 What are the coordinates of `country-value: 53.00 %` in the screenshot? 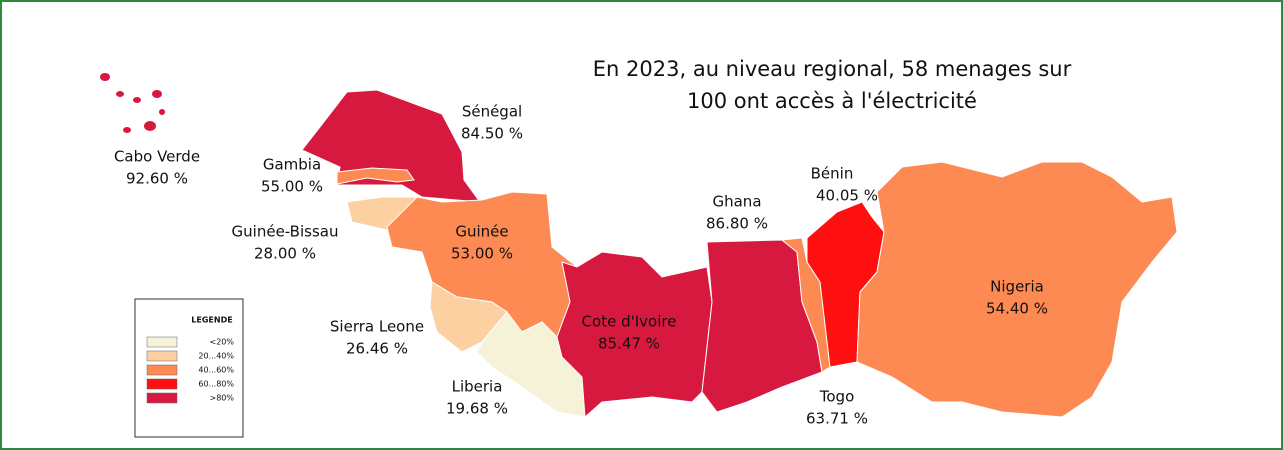 It's located at (482, 254).